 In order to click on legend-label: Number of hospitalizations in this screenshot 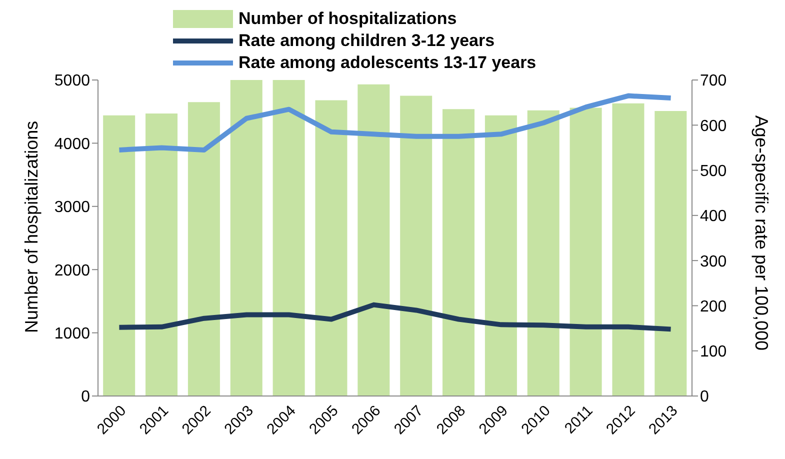, I will do `click(347, 19)`.